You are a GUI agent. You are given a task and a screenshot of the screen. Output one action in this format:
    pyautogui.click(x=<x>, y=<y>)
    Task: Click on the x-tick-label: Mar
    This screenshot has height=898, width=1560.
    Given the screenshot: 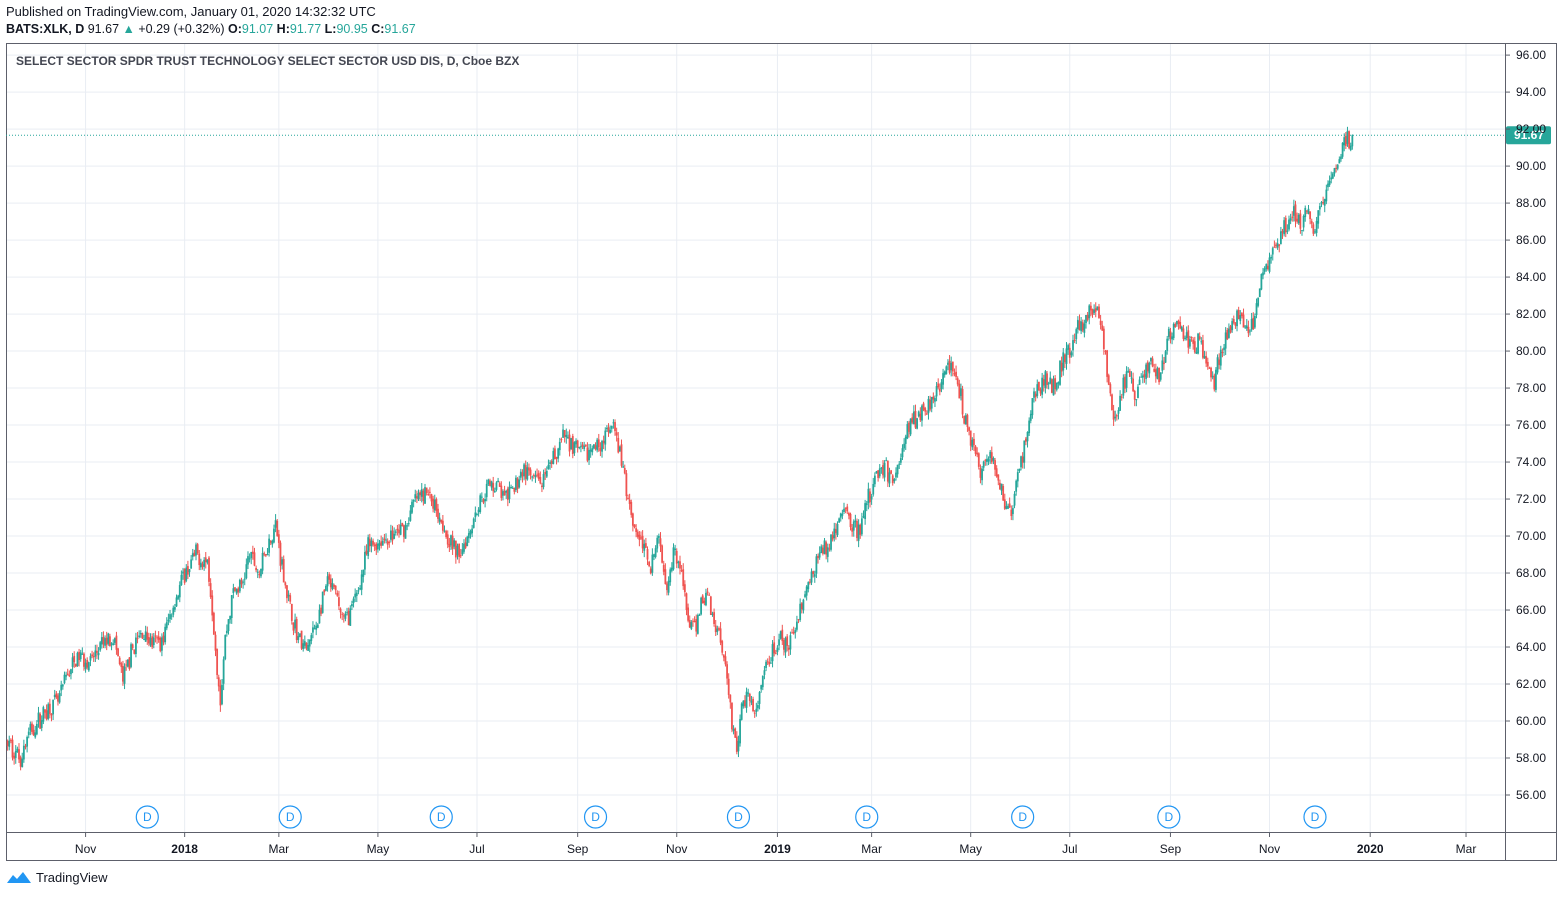 What is the action you would take?
    pyautogui.click(x=1466, y=849)
    